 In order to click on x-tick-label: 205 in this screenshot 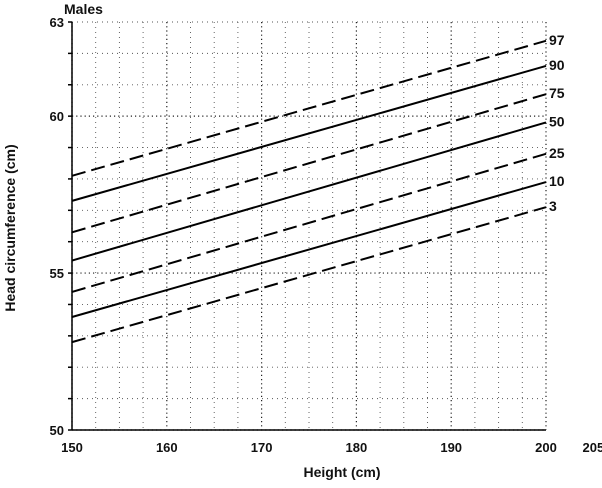, I will do `click(592, 447)`.